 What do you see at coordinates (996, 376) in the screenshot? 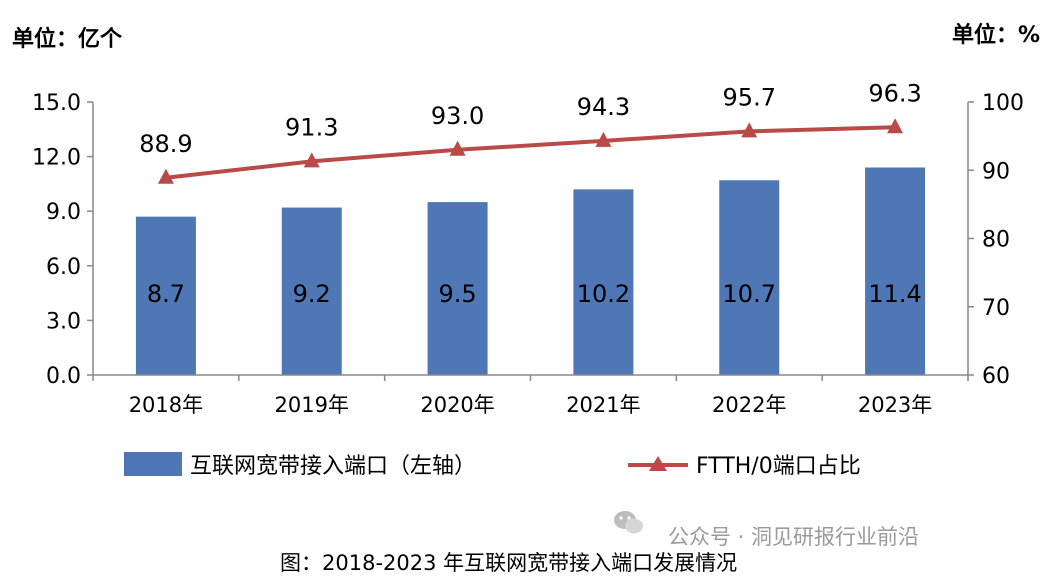
I see `right-tick-label: 60` at bounding box center [996, 376].